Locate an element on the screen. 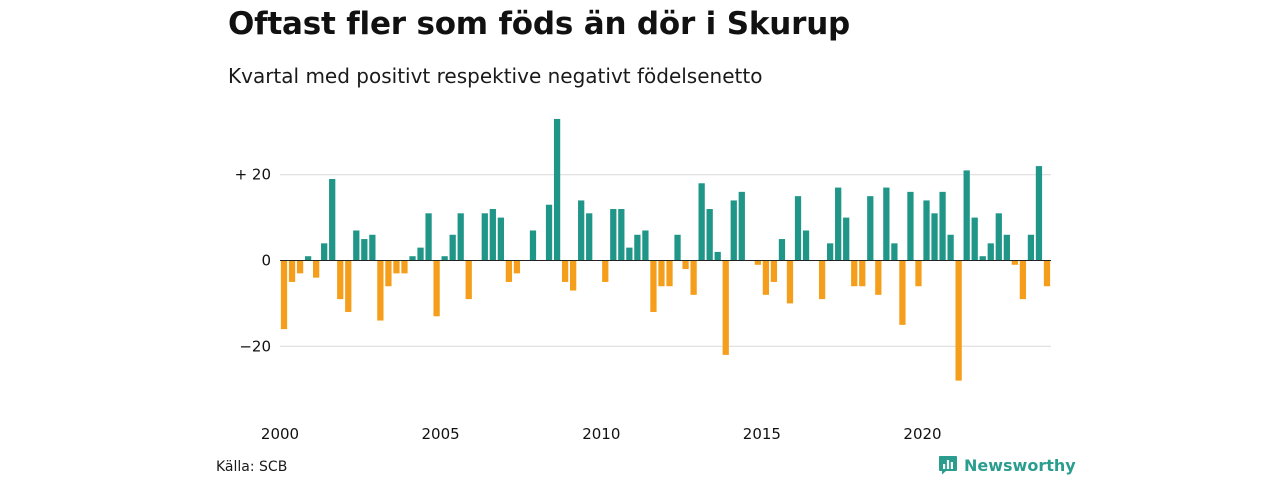 The height and width of the screenshot is (480, 1280). y-tick-label: + 20 is located at coordinates (253, 175).